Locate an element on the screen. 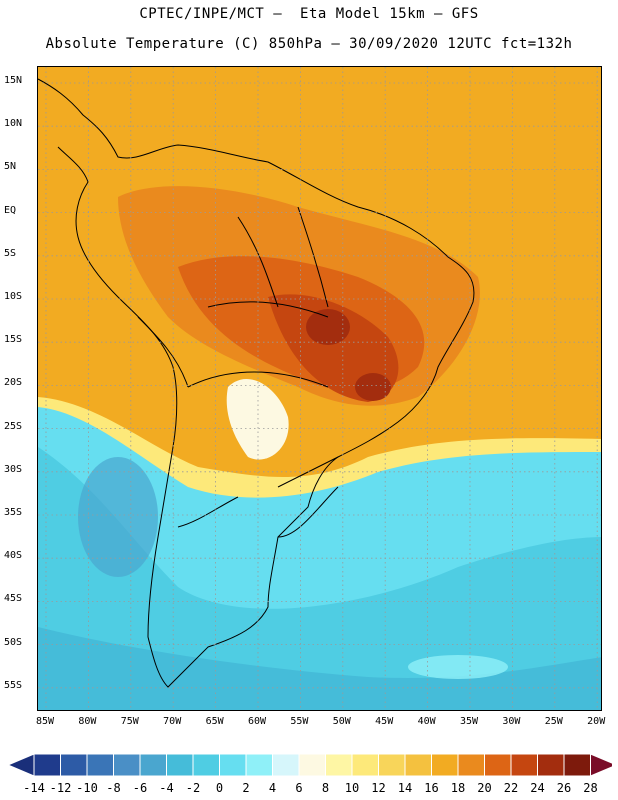 The height and width of the screenshot is (800, 618). colorbar-tick-label: 8 is located at coordinates (325, 788).